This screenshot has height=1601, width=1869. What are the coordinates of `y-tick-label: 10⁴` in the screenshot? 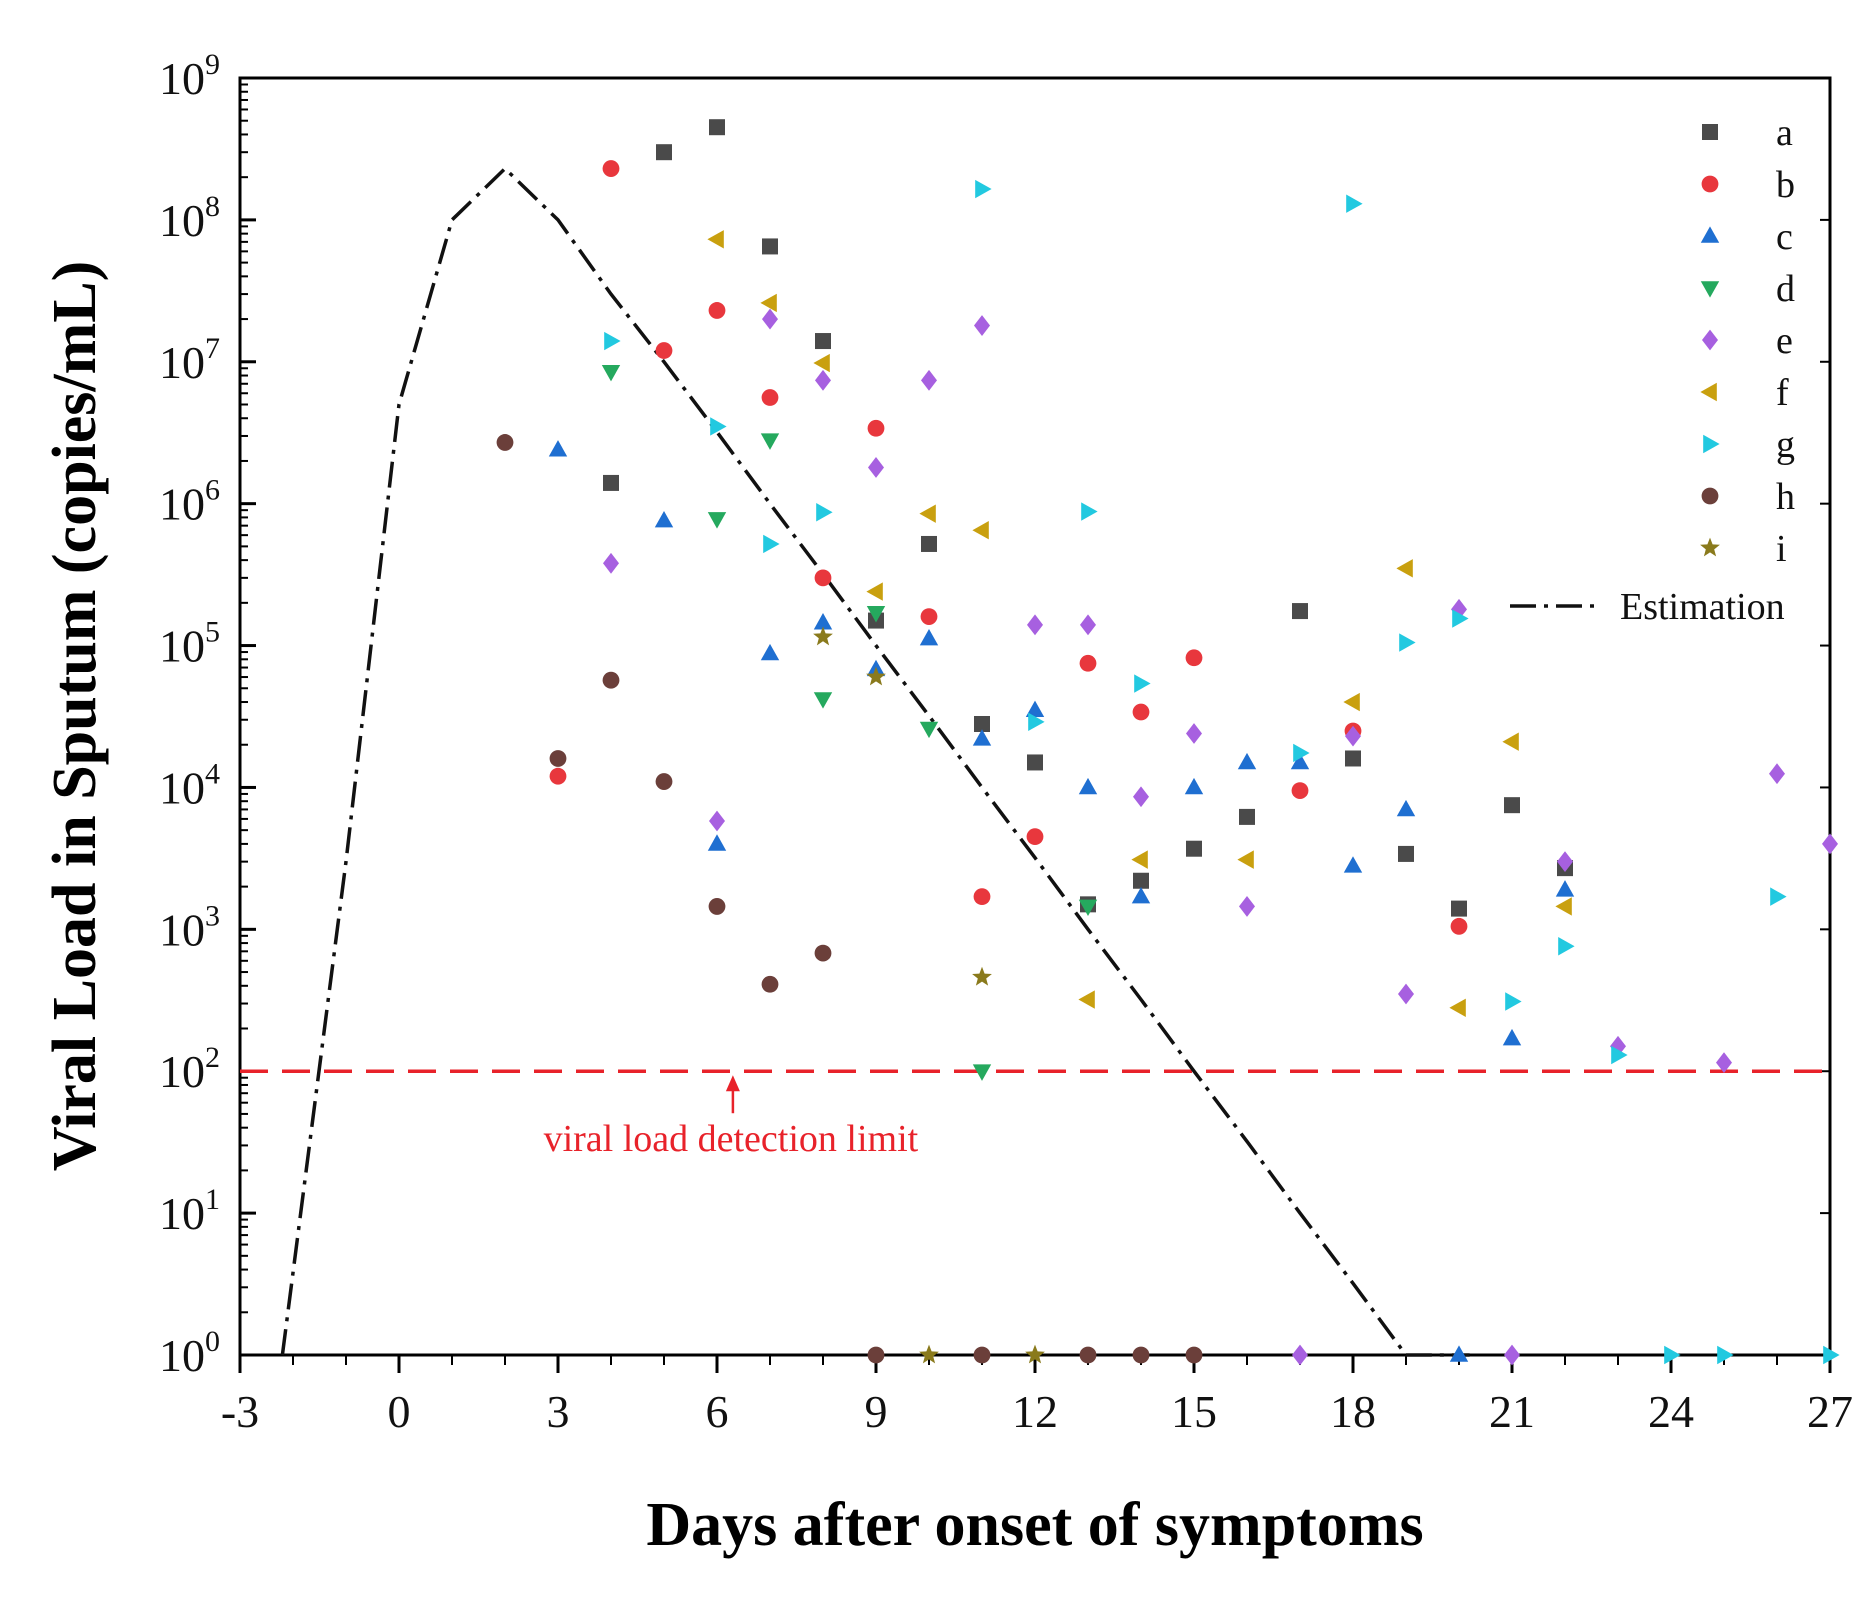 It's located at (189, 785).